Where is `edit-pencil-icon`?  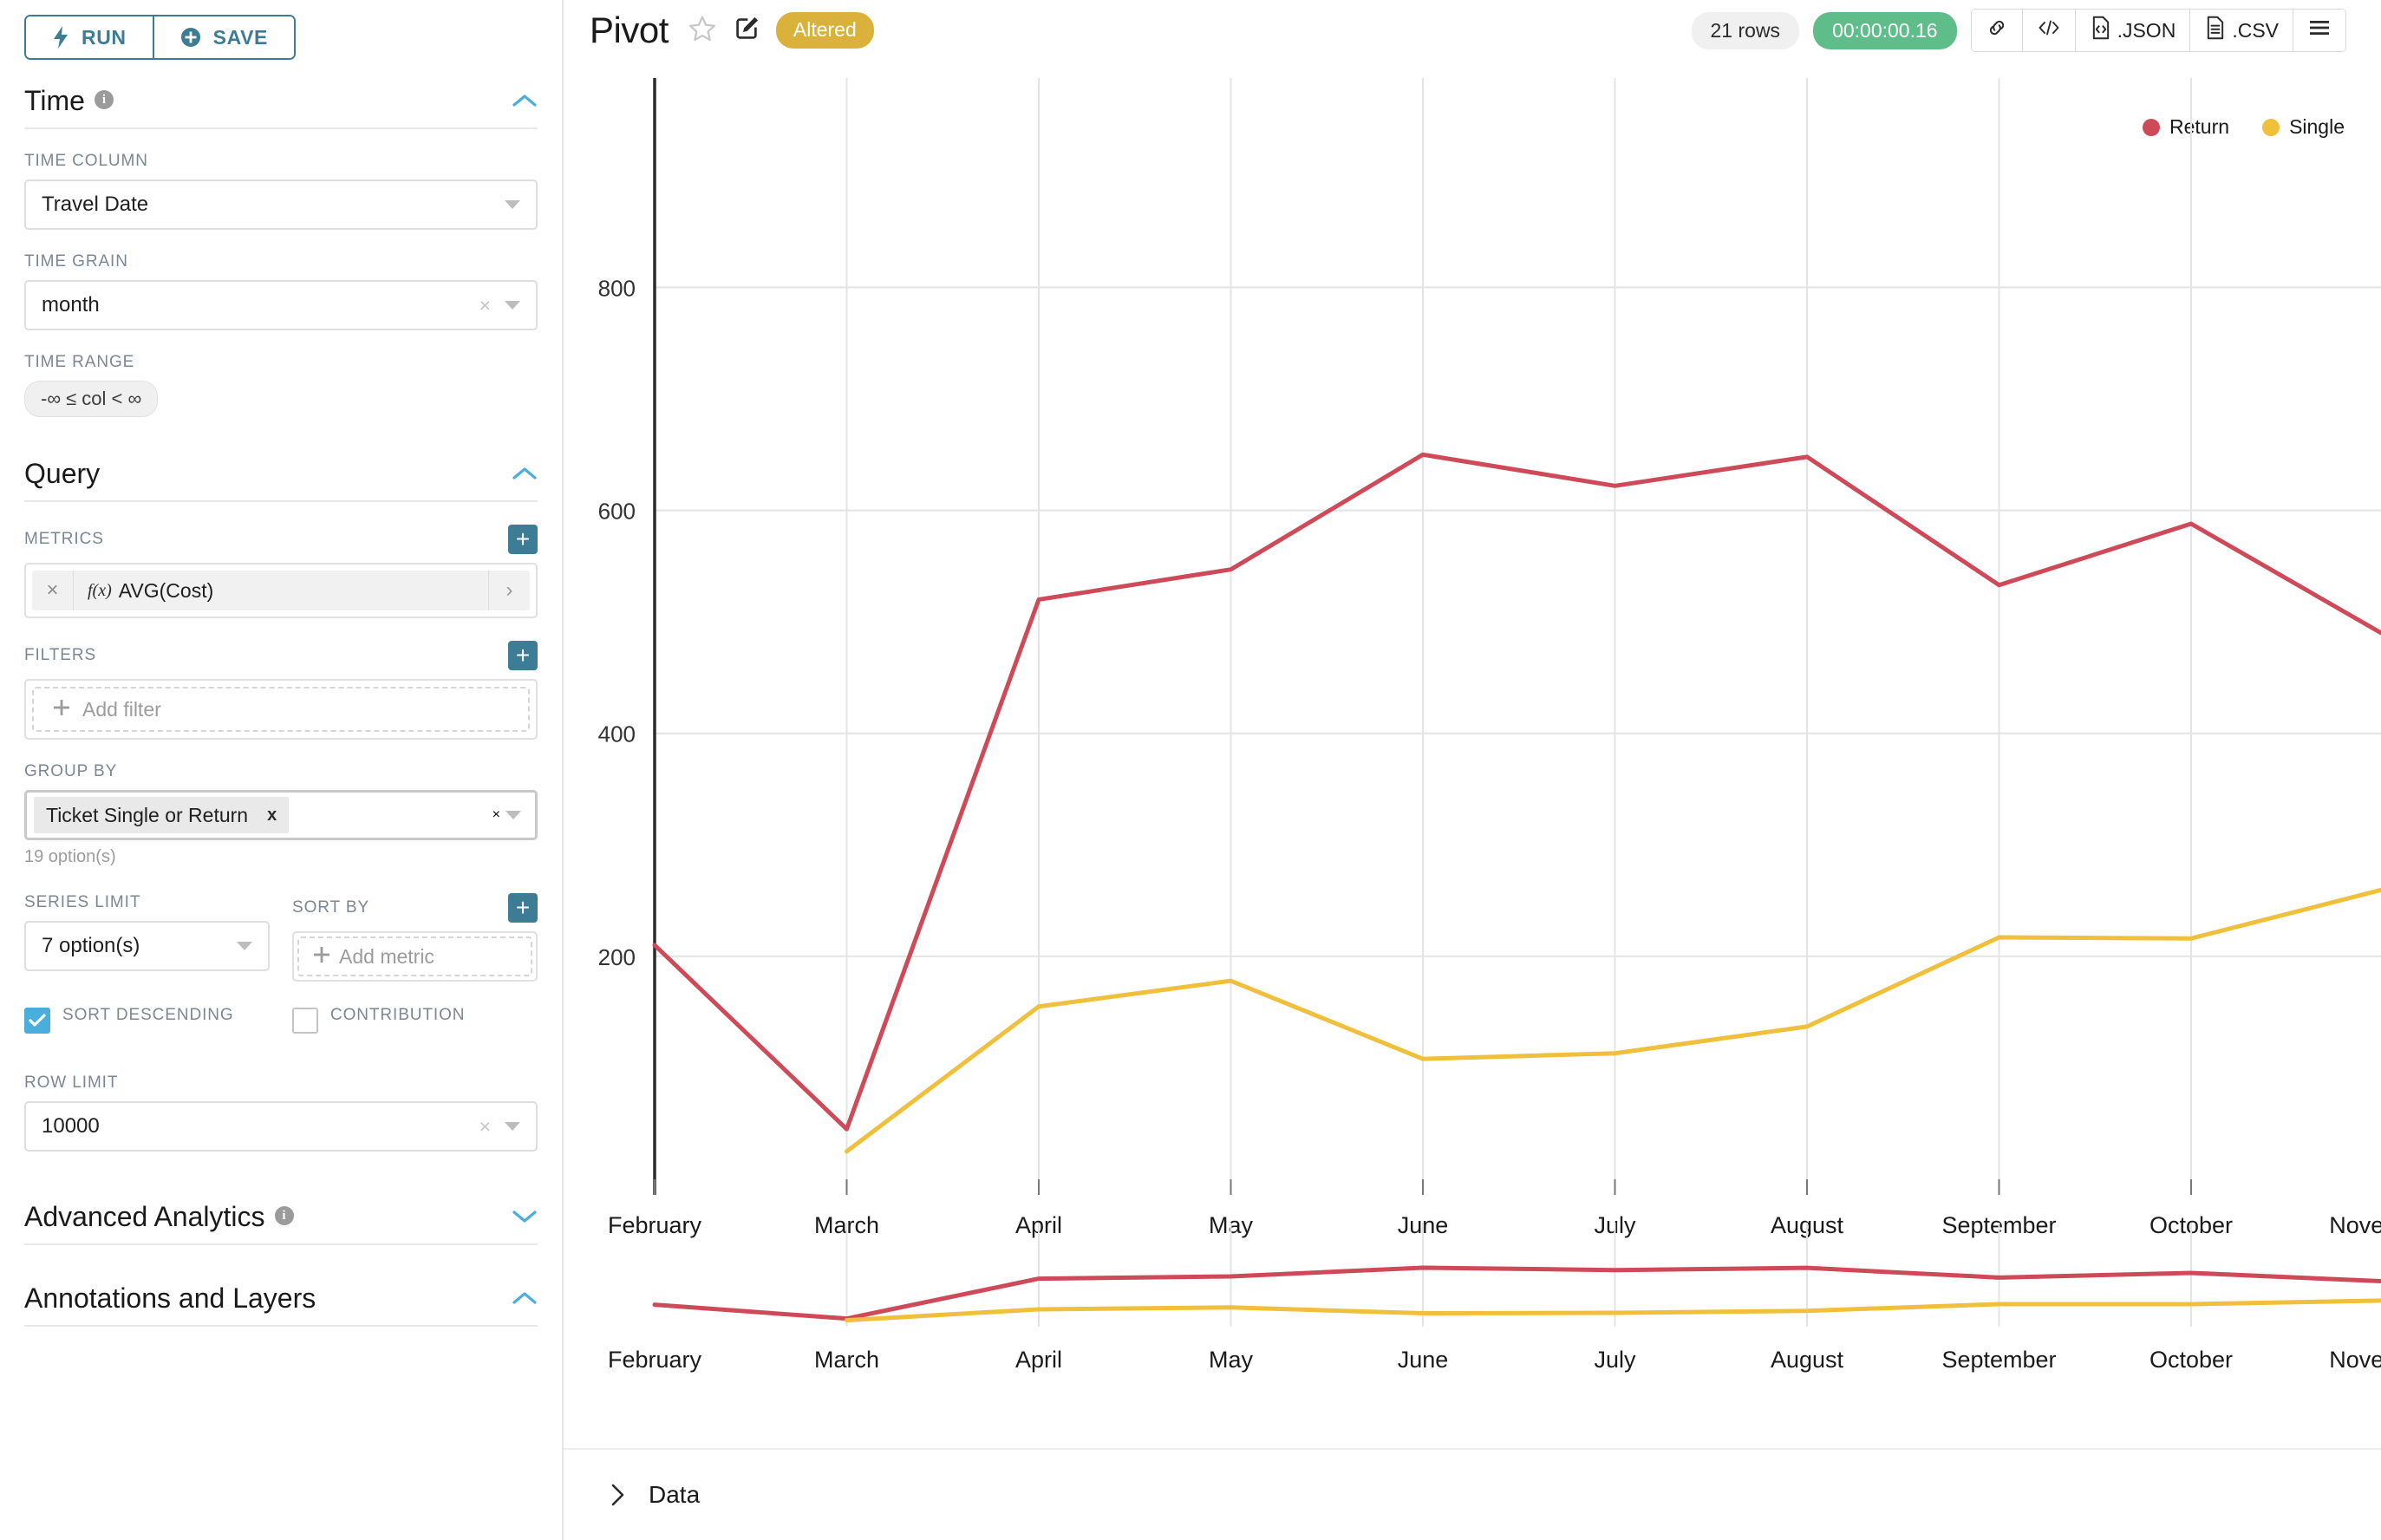
edit-pencil-icon is located at coordinates (747, 31).